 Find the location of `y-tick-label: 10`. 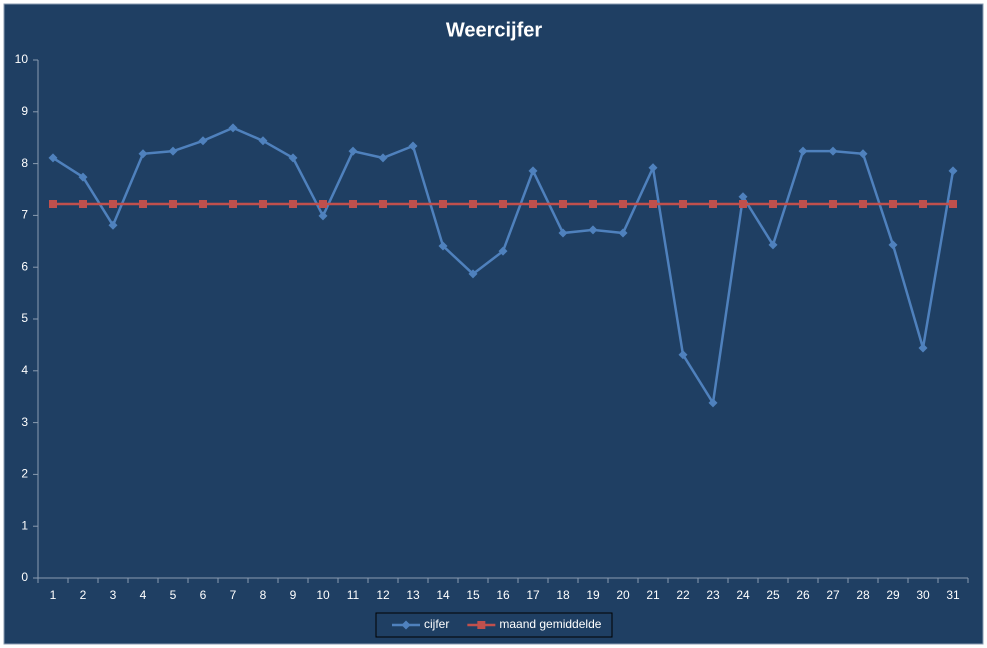

y-tick-label: 10 is located at coordinates (22, 59).